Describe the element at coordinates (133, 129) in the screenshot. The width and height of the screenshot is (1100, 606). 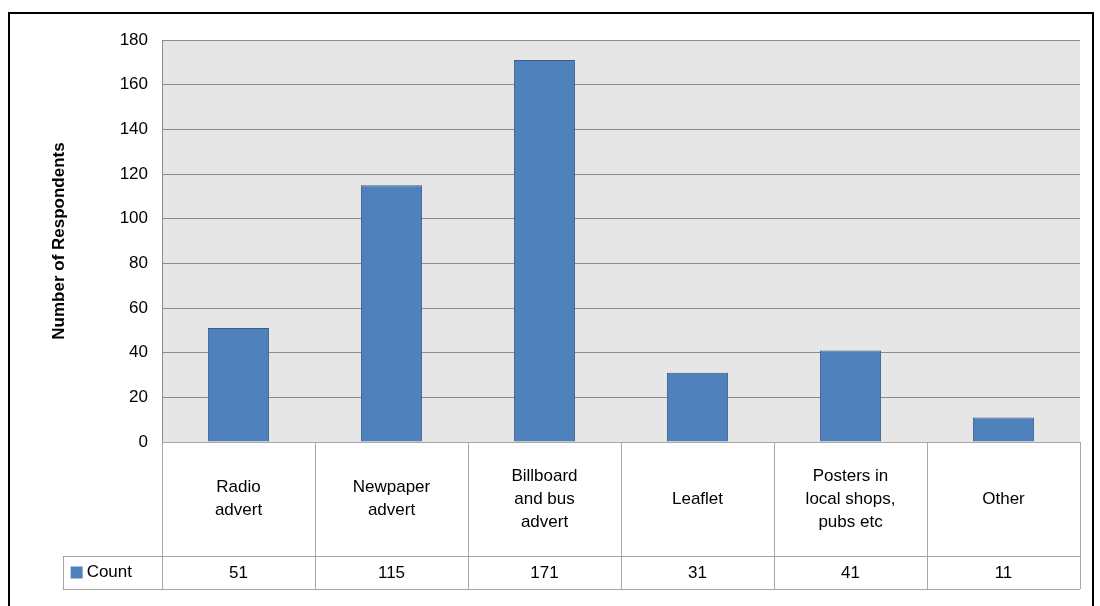
I see `y-tick-label: 140` at that location.